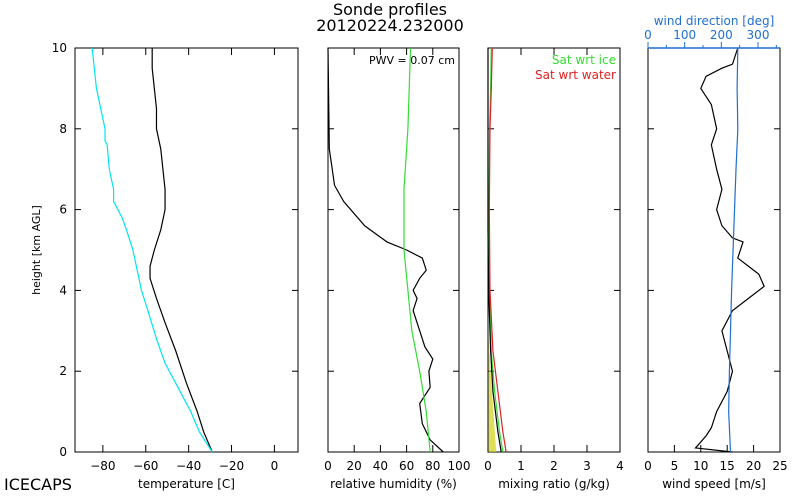 The width and height of the screenshot is (800, 500). What do you see at coordinates (492, 395) in the screenshot?
I see `mixing-ratio-band` at bounding box center [492, 395].